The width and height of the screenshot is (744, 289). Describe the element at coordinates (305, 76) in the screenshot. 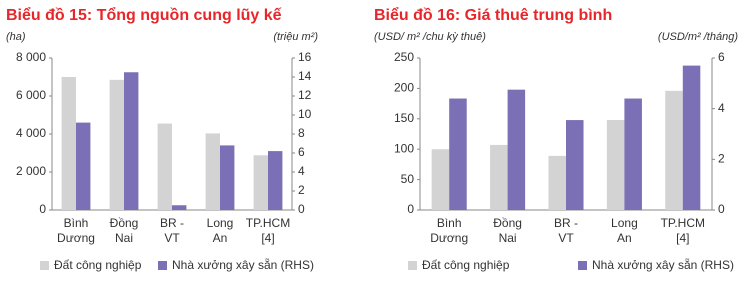

I see `y2-tick-label: 14` at that location.